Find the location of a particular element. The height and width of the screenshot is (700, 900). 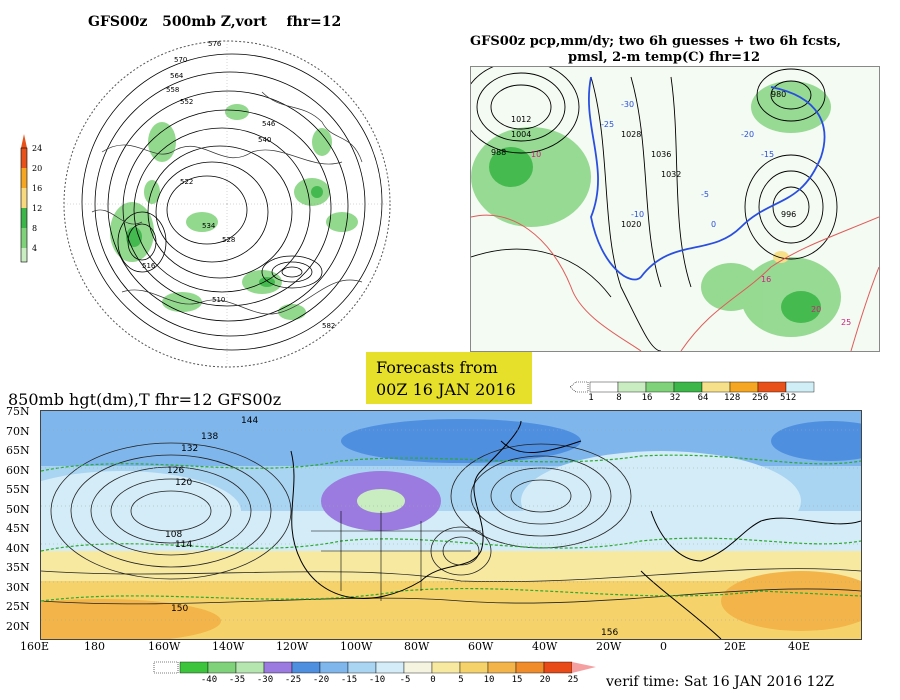

height-label-144: 144 is located at coordinates (249, 421).